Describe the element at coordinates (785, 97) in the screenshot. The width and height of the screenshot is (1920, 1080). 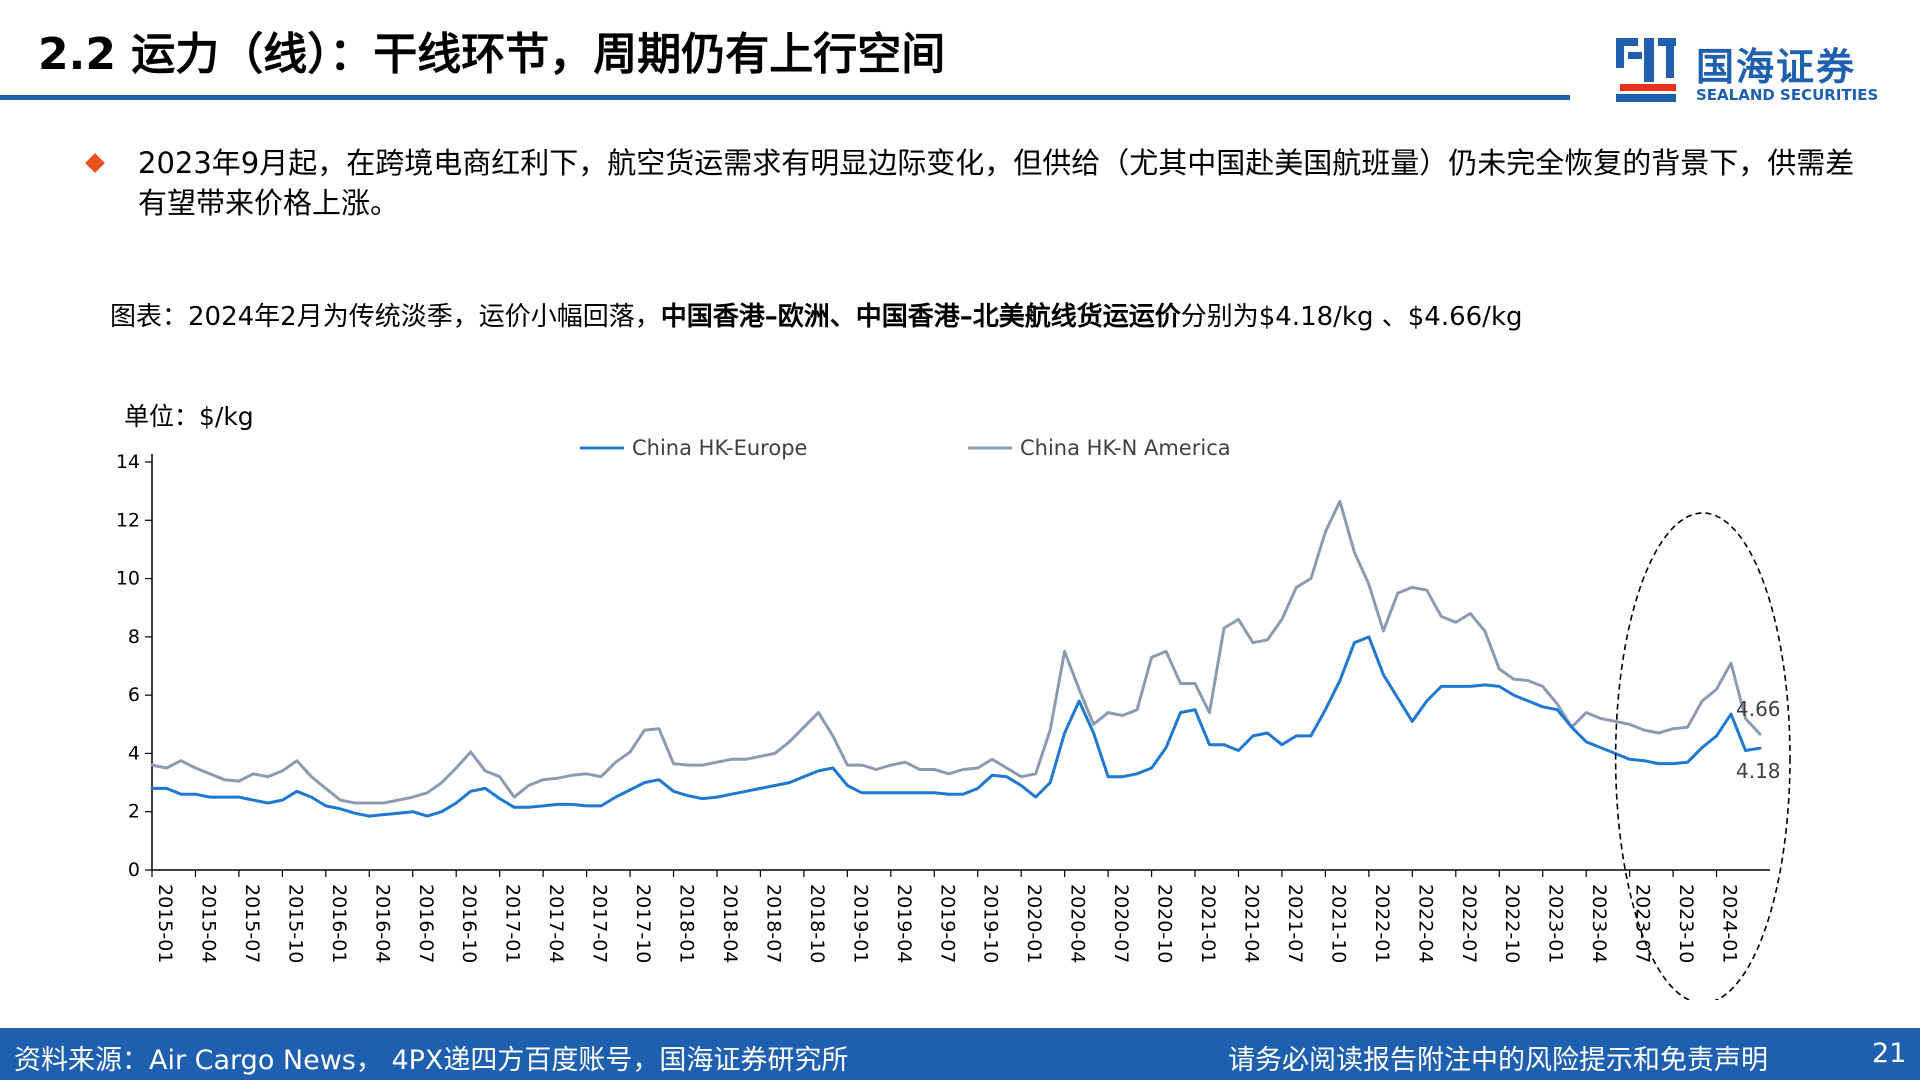
I see `title-divider` at that location.